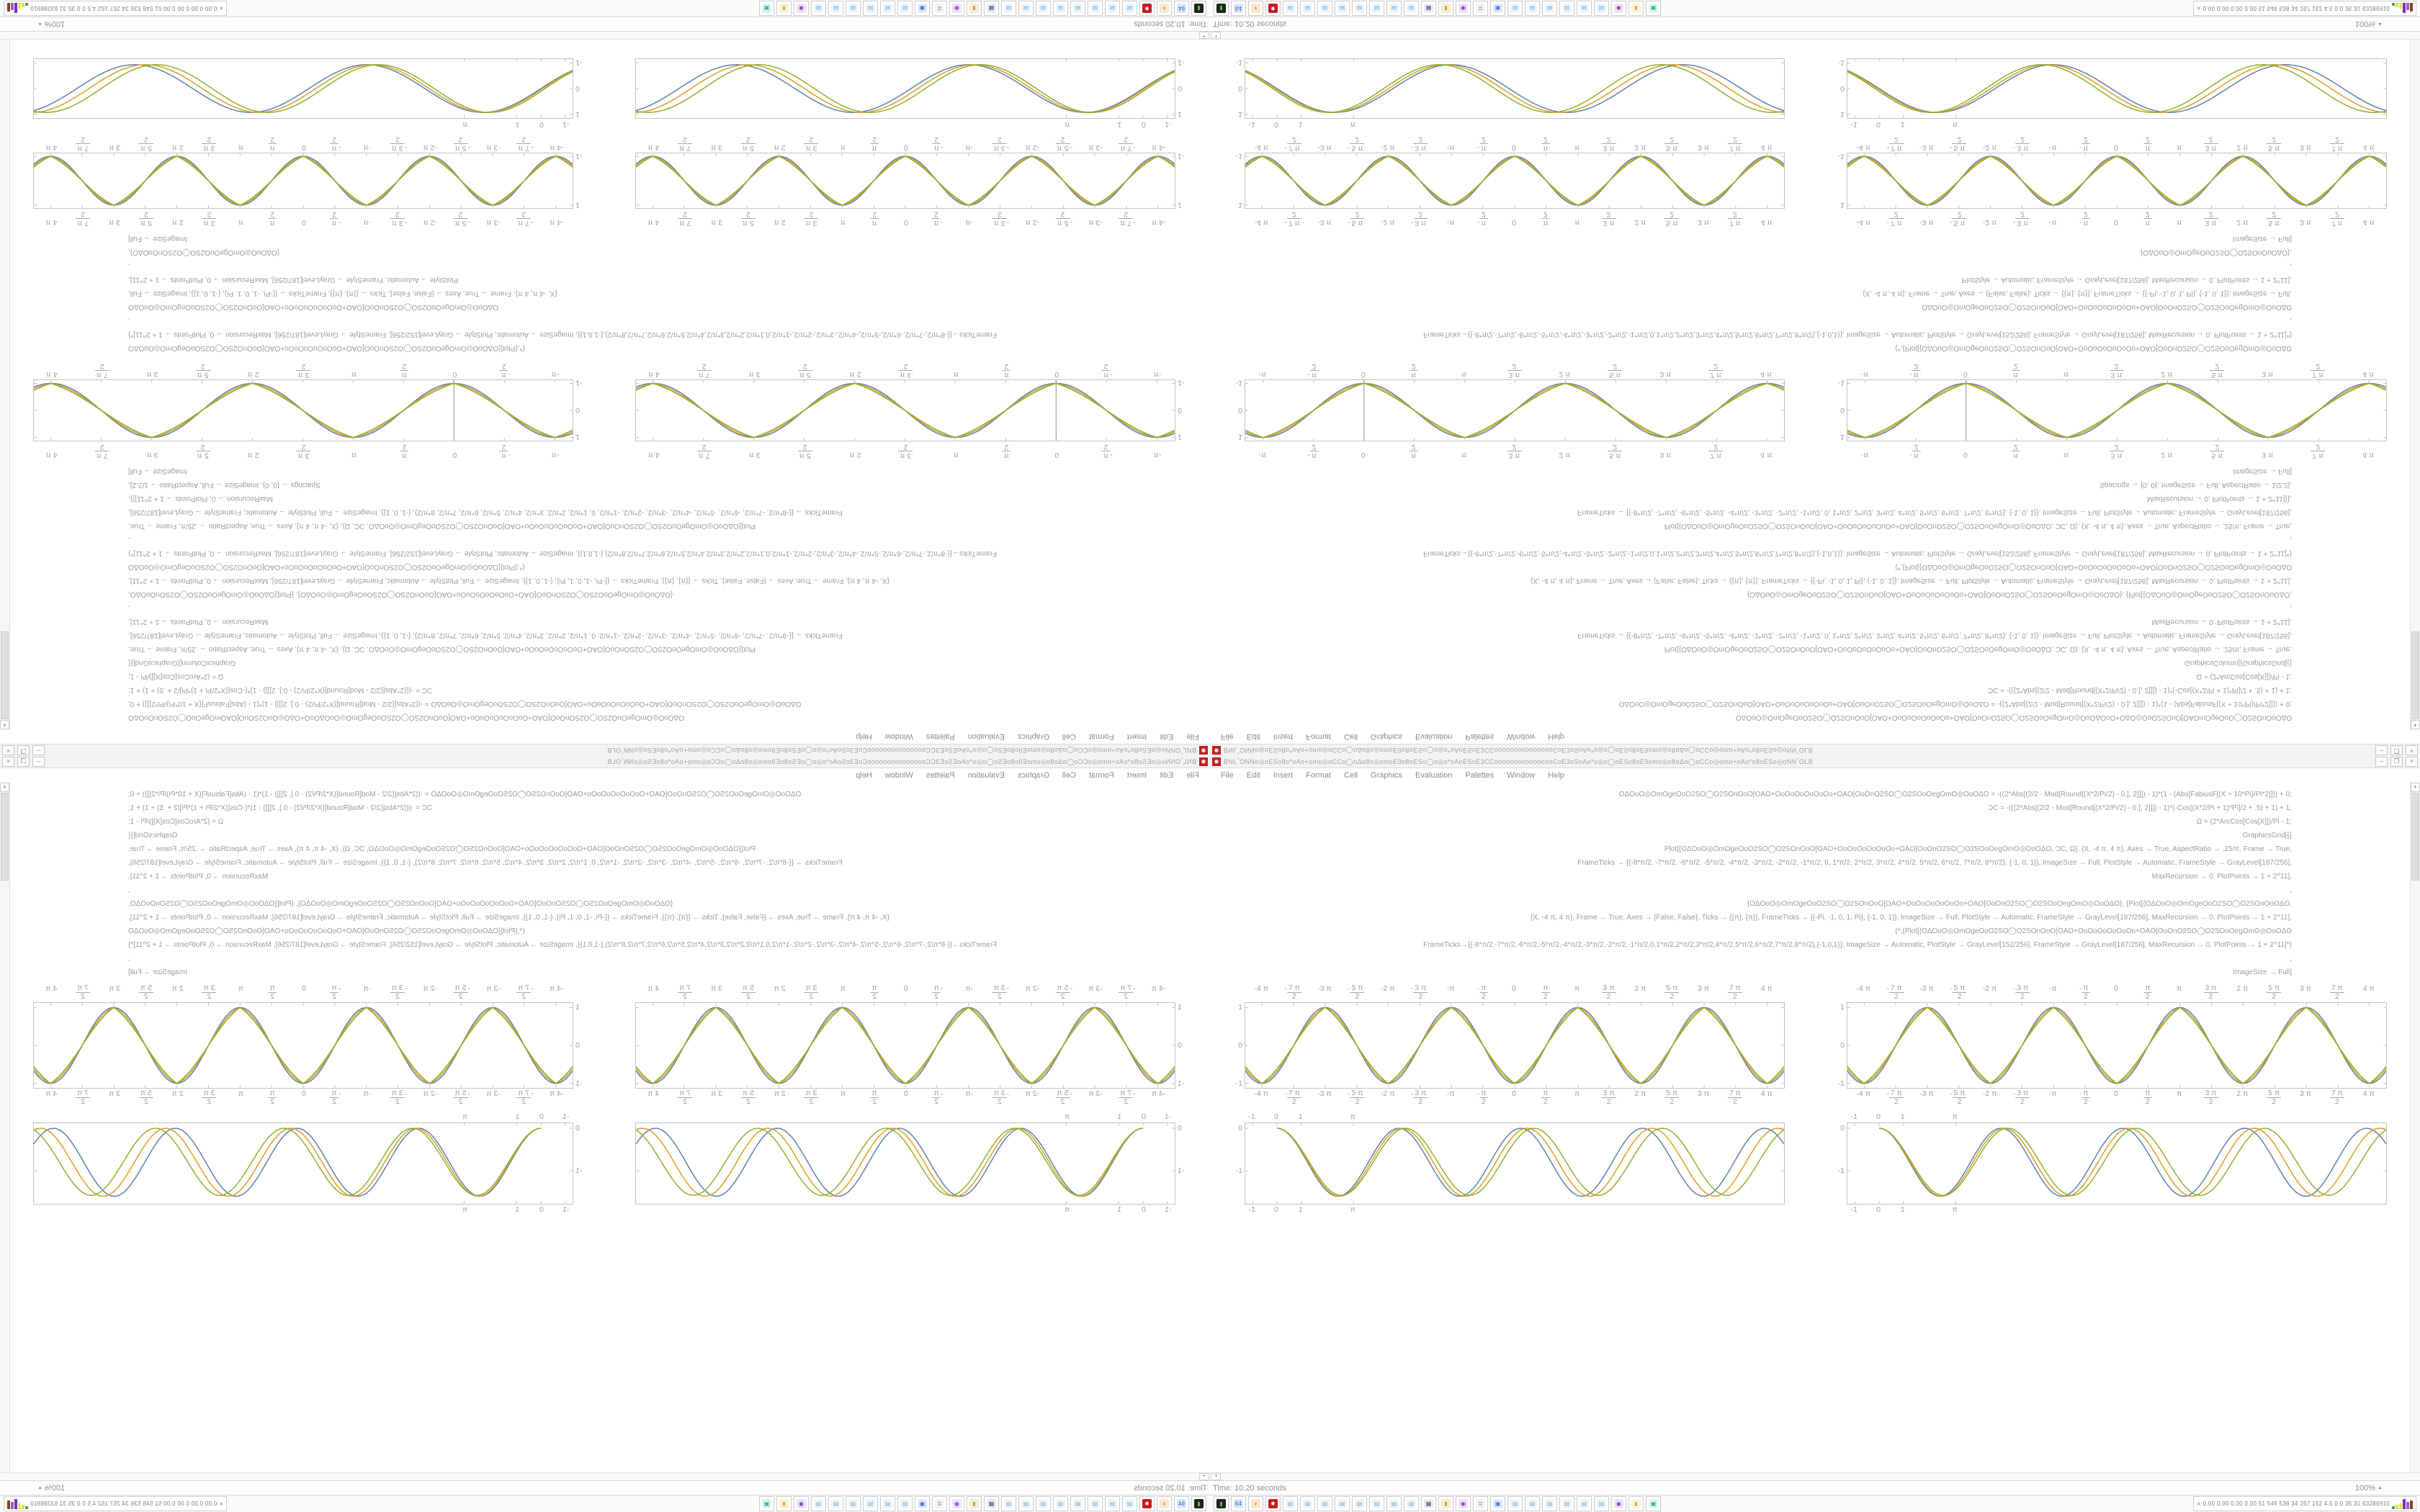 The width and height of the screenshot is (2420, 1512). What do you see at coordinates (974, 1503) in the screenshot?
I see `taskbar-button-folder: ▮` at bounding box center [974, 1503].